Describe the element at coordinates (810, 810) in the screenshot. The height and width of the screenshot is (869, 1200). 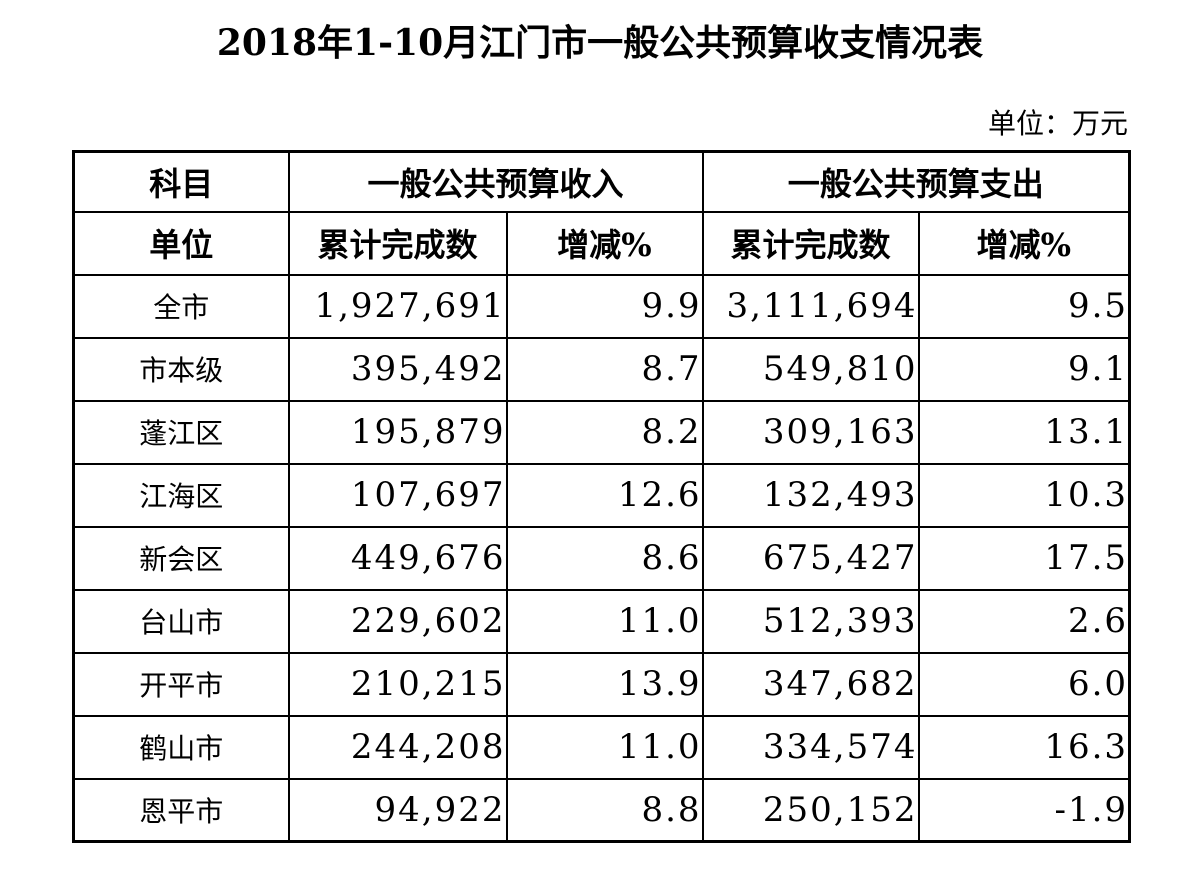
I see `cell-expense-amount: 250,152` at that location.